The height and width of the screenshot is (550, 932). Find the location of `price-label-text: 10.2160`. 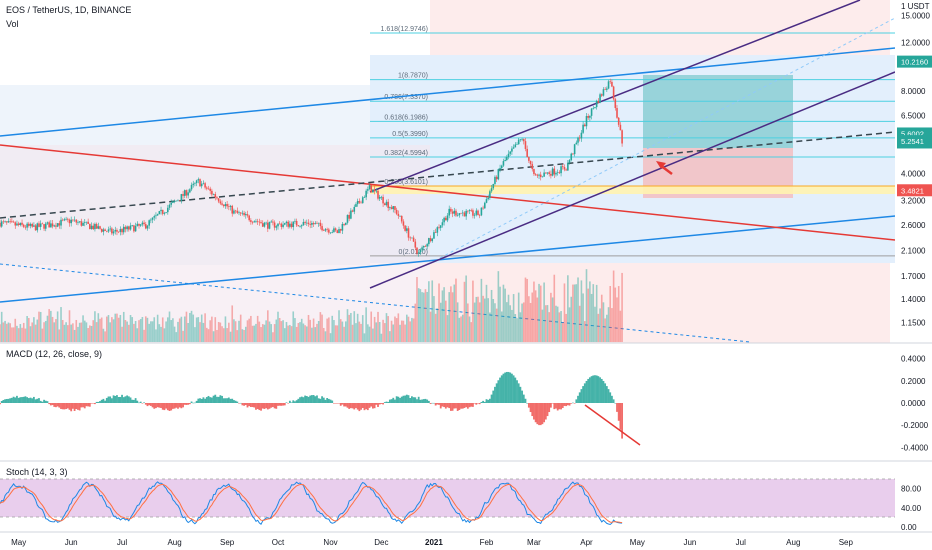

price-label-text: 10.2160 is located at coordinates (914, 62).